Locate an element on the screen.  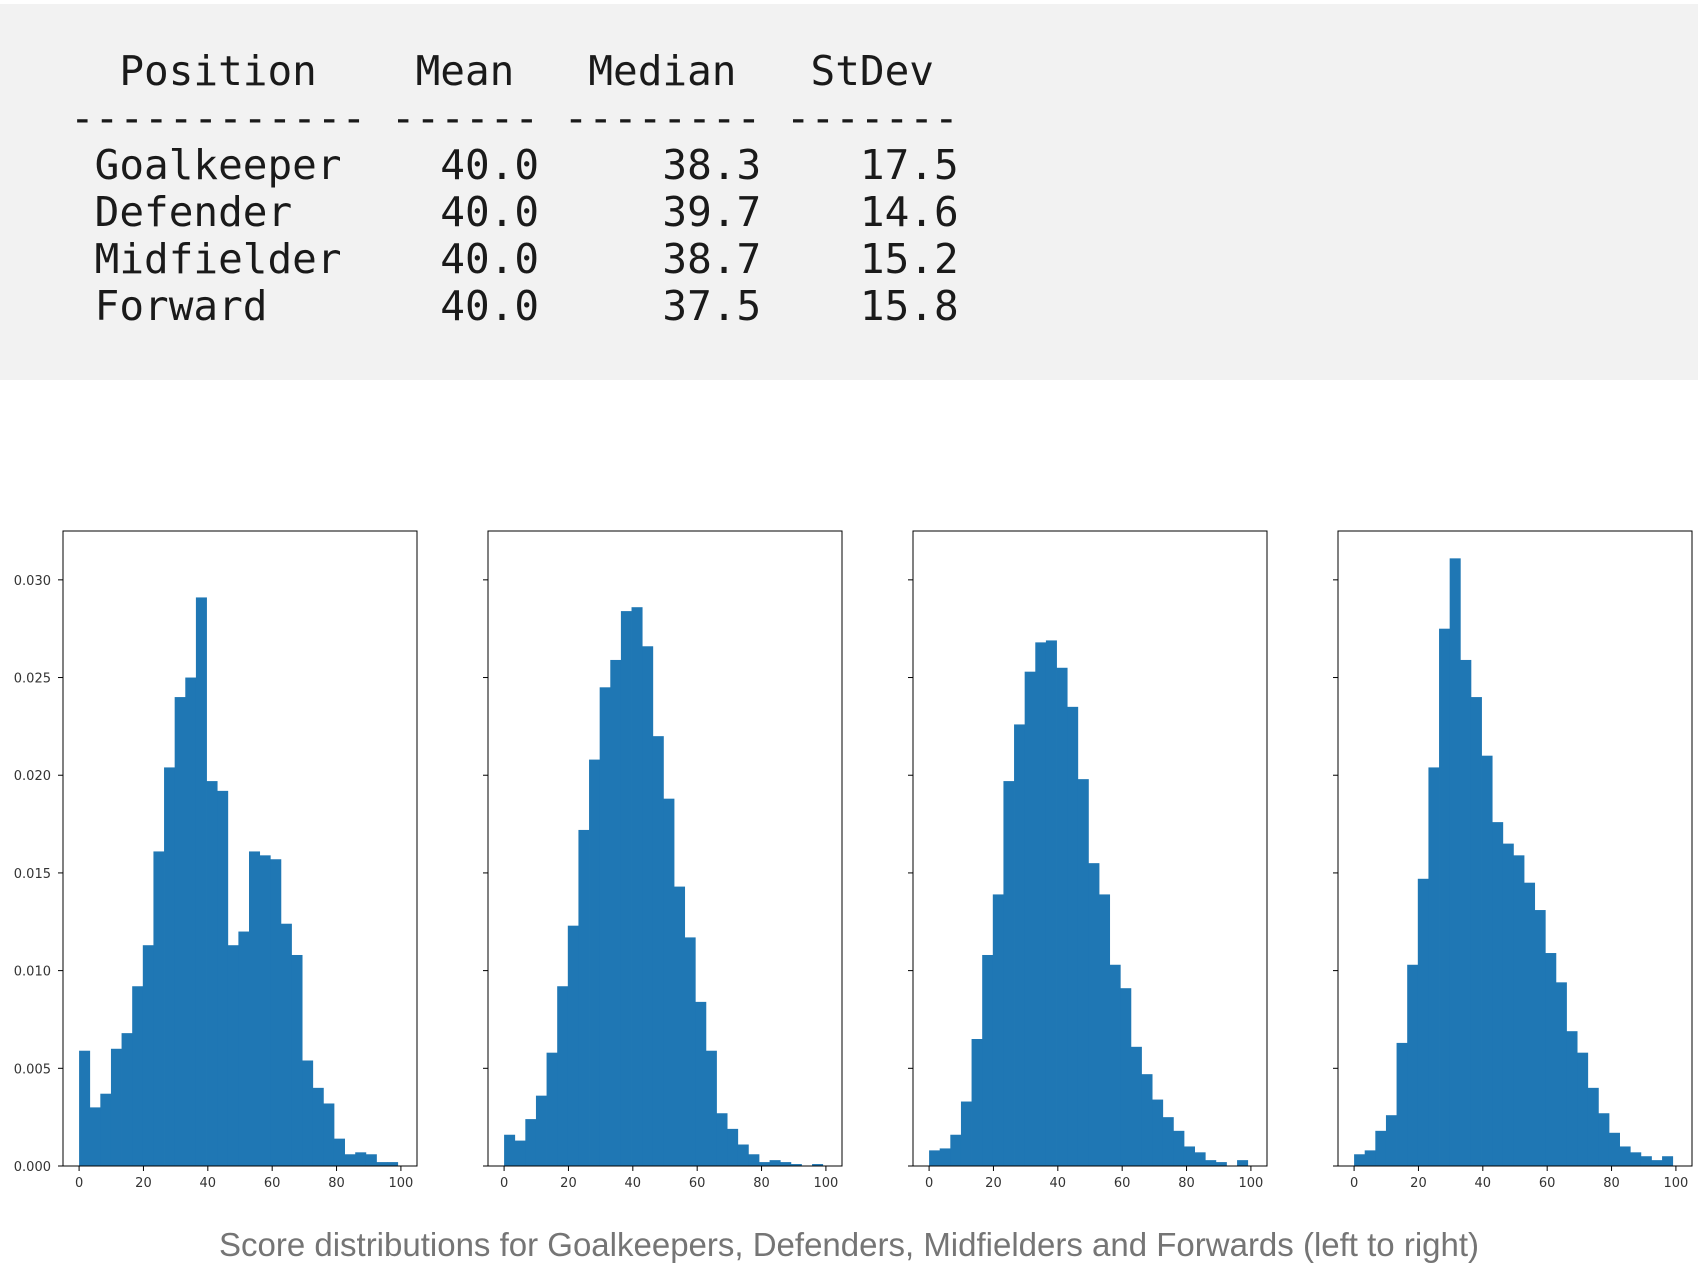
y-tick-label: 0.005 is located at coordinates (32, 1069).